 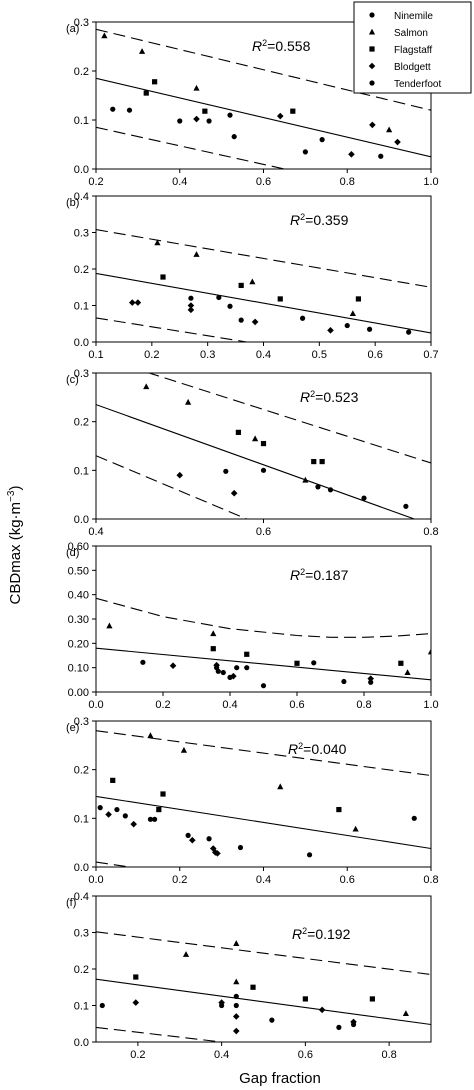 I want to click on legend-marker, so click(x=372, y=15).